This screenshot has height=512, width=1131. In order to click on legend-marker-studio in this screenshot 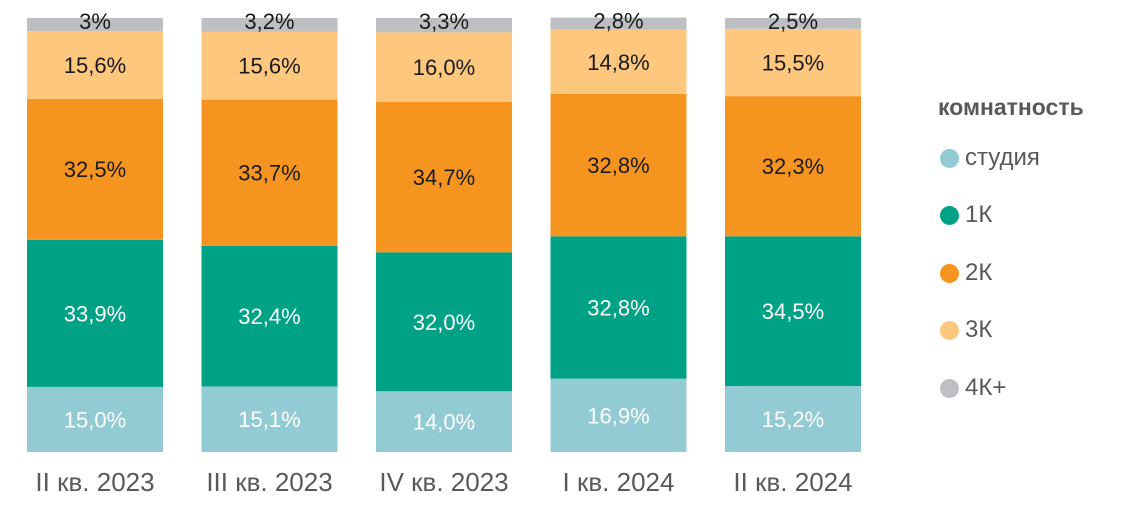, I will do `click(949, 158)`.